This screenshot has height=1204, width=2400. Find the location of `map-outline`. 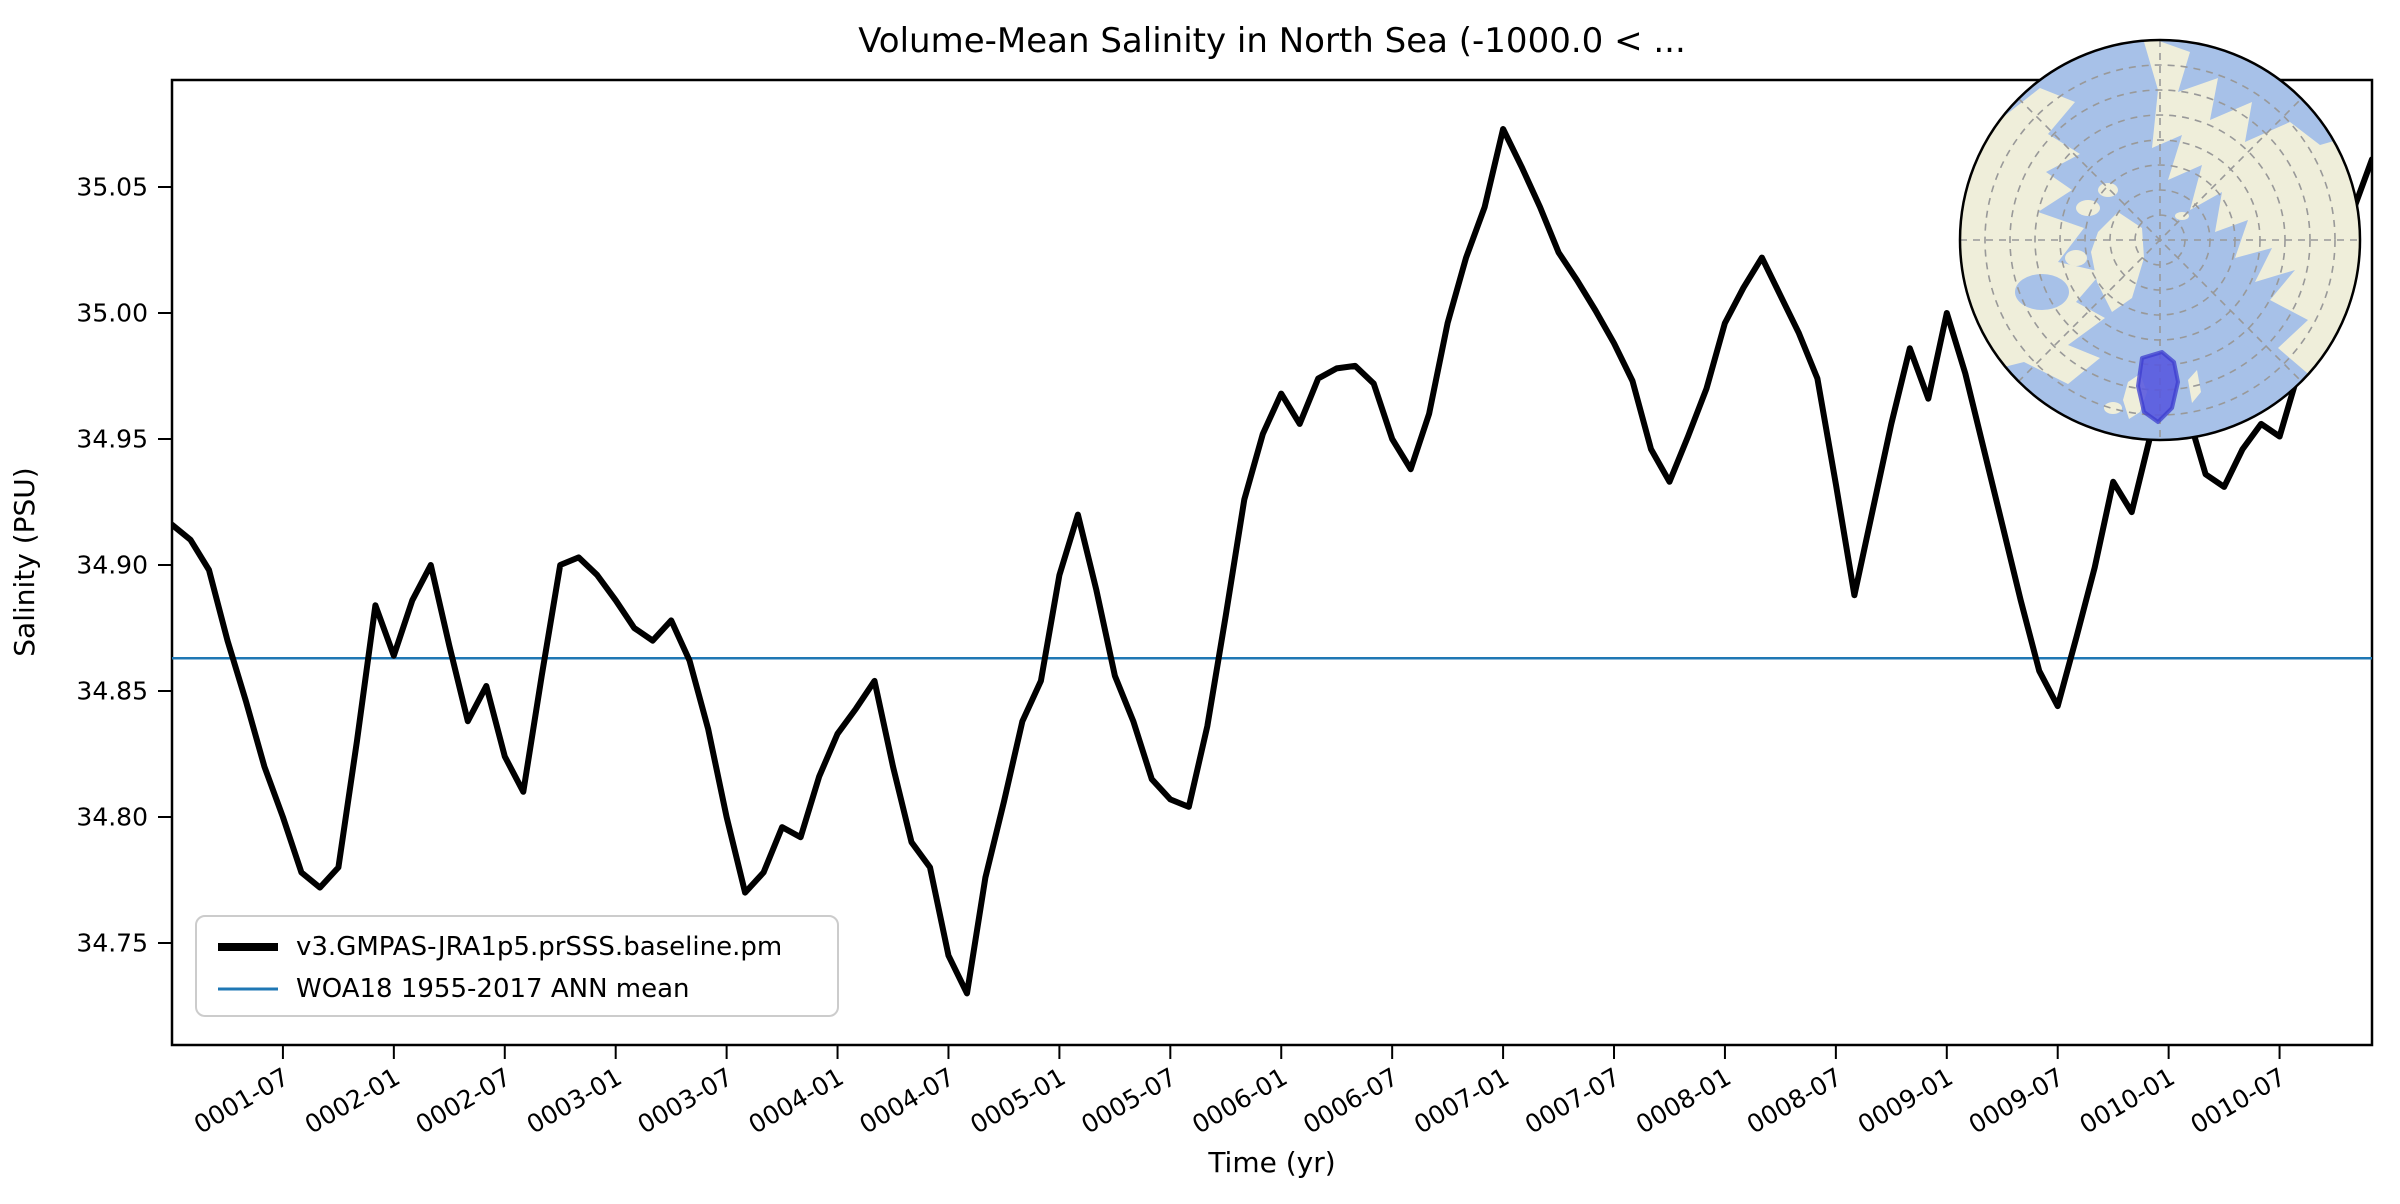

map-outline is located at coordinates (2160, 240).